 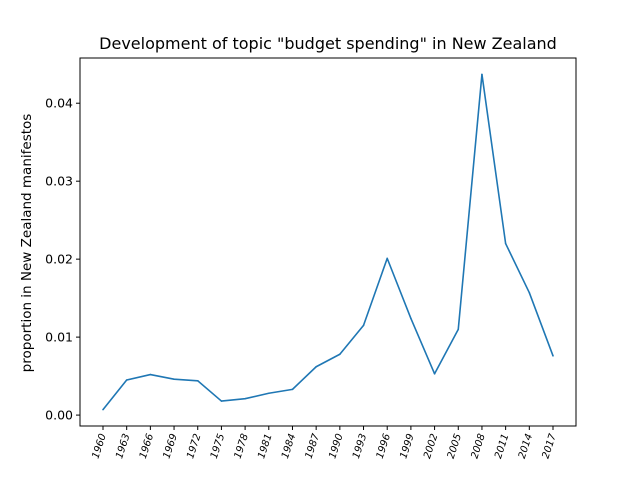 I want to click on x-tick-label: 2008, so click(x=478, y=447).